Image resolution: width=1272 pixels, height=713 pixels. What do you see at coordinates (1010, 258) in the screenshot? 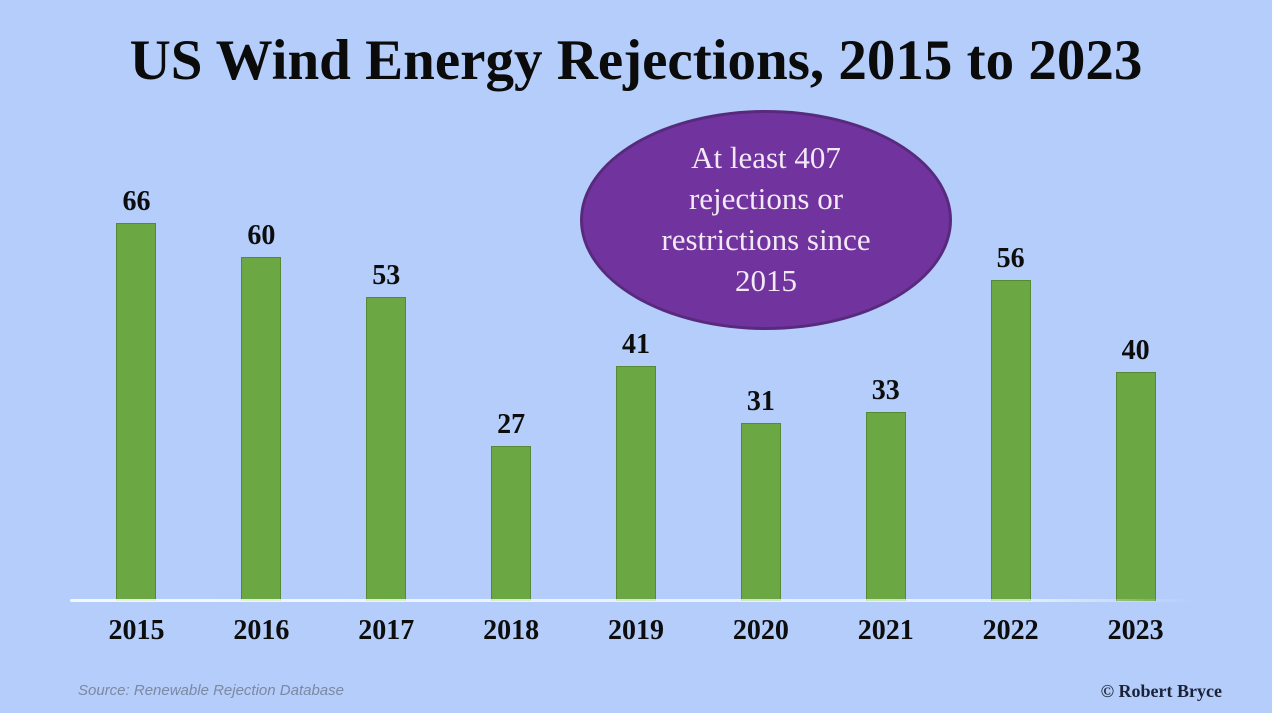
I see `bar-value-label: 56` at bounding box center [1010, 258].